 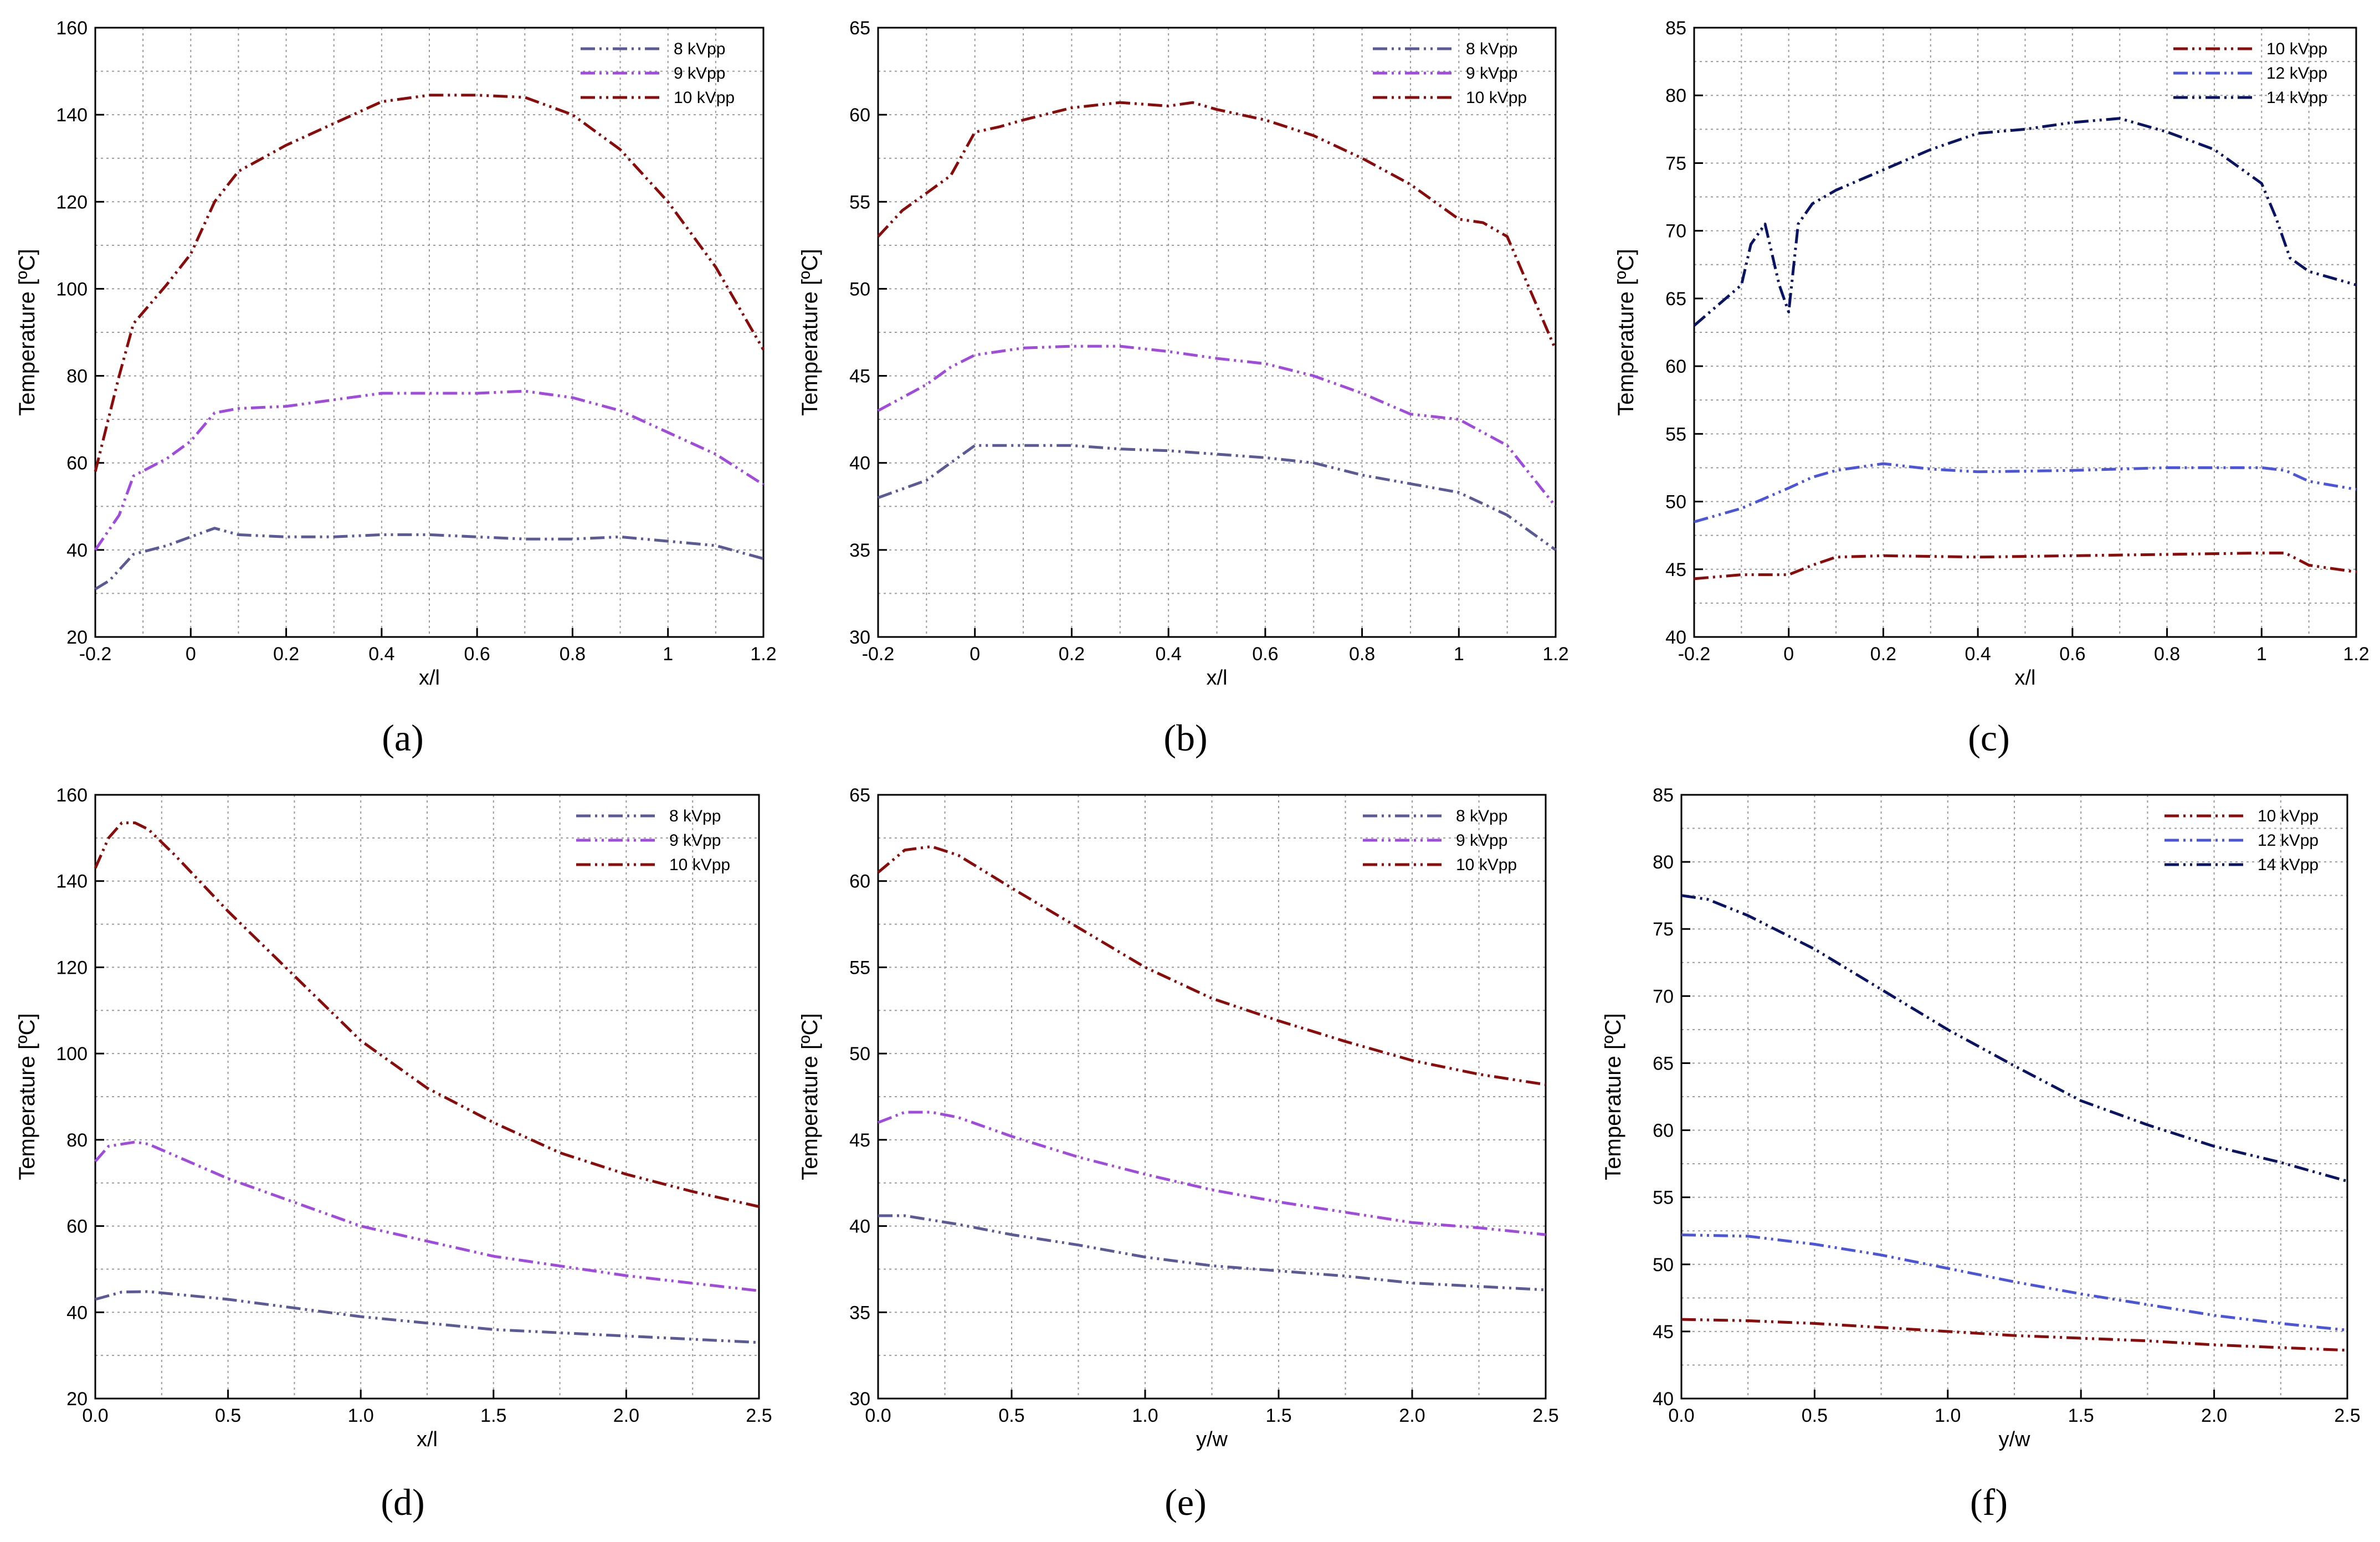 What do you see at coordinates (402, 1502) in the screenshot?
I see `caption-d: (d)` at bounding box center [402, 1502].